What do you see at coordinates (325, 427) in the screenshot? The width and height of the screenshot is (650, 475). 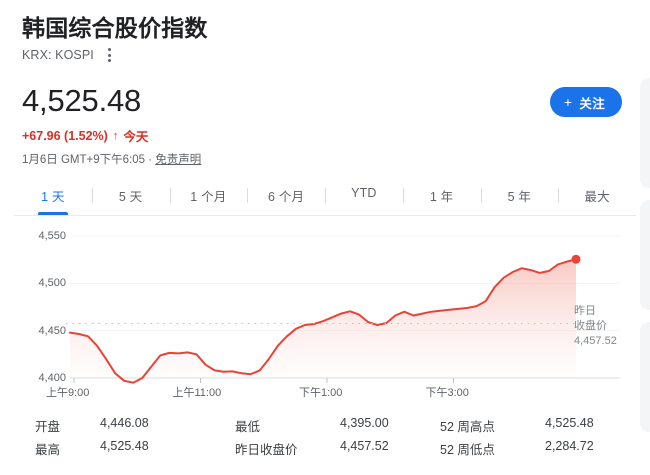 I see `table-row: 开盘 4,446.08 最低 4,395.00 52 周高点 4,525.48` at bounding box center [325, 427].